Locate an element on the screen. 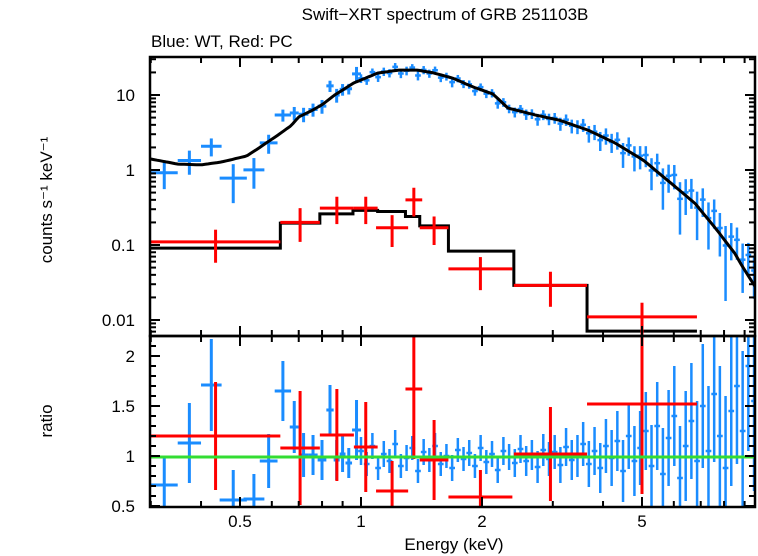  y-tick-label-ratio: 1 is located at coordinates (130, 456).